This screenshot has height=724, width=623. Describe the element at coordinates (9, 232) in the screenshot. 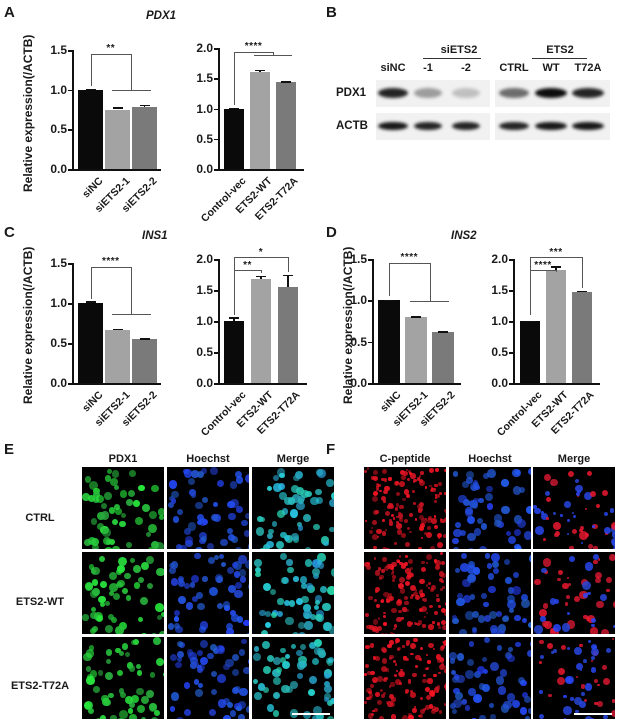

I see `panel-letter-c: C` at that location.